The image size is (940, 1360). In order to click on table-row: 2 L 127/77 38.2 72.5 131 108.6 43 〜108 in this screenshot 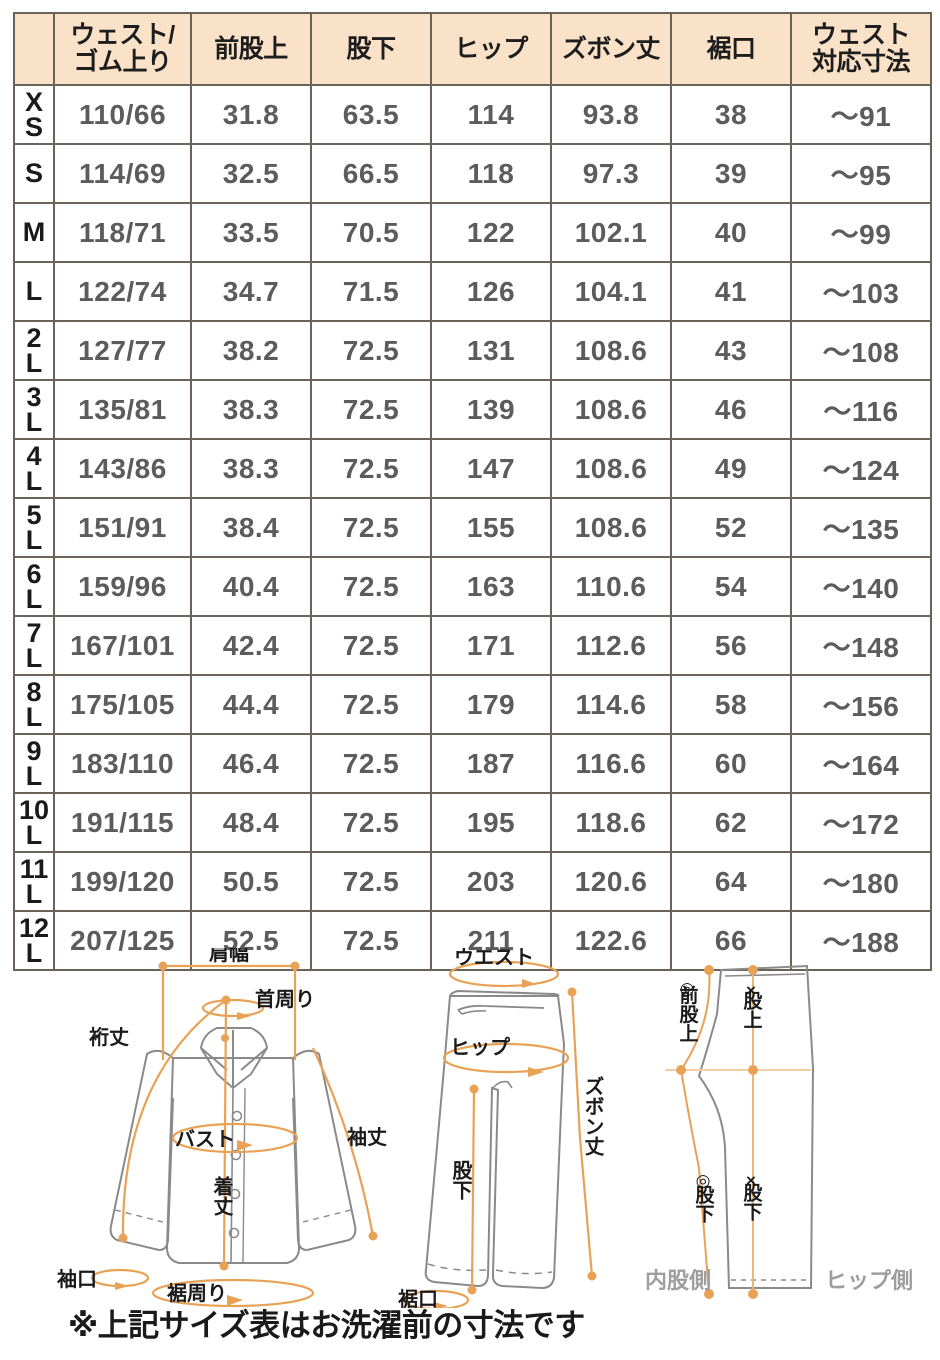, I will do `click(472, 350)`.